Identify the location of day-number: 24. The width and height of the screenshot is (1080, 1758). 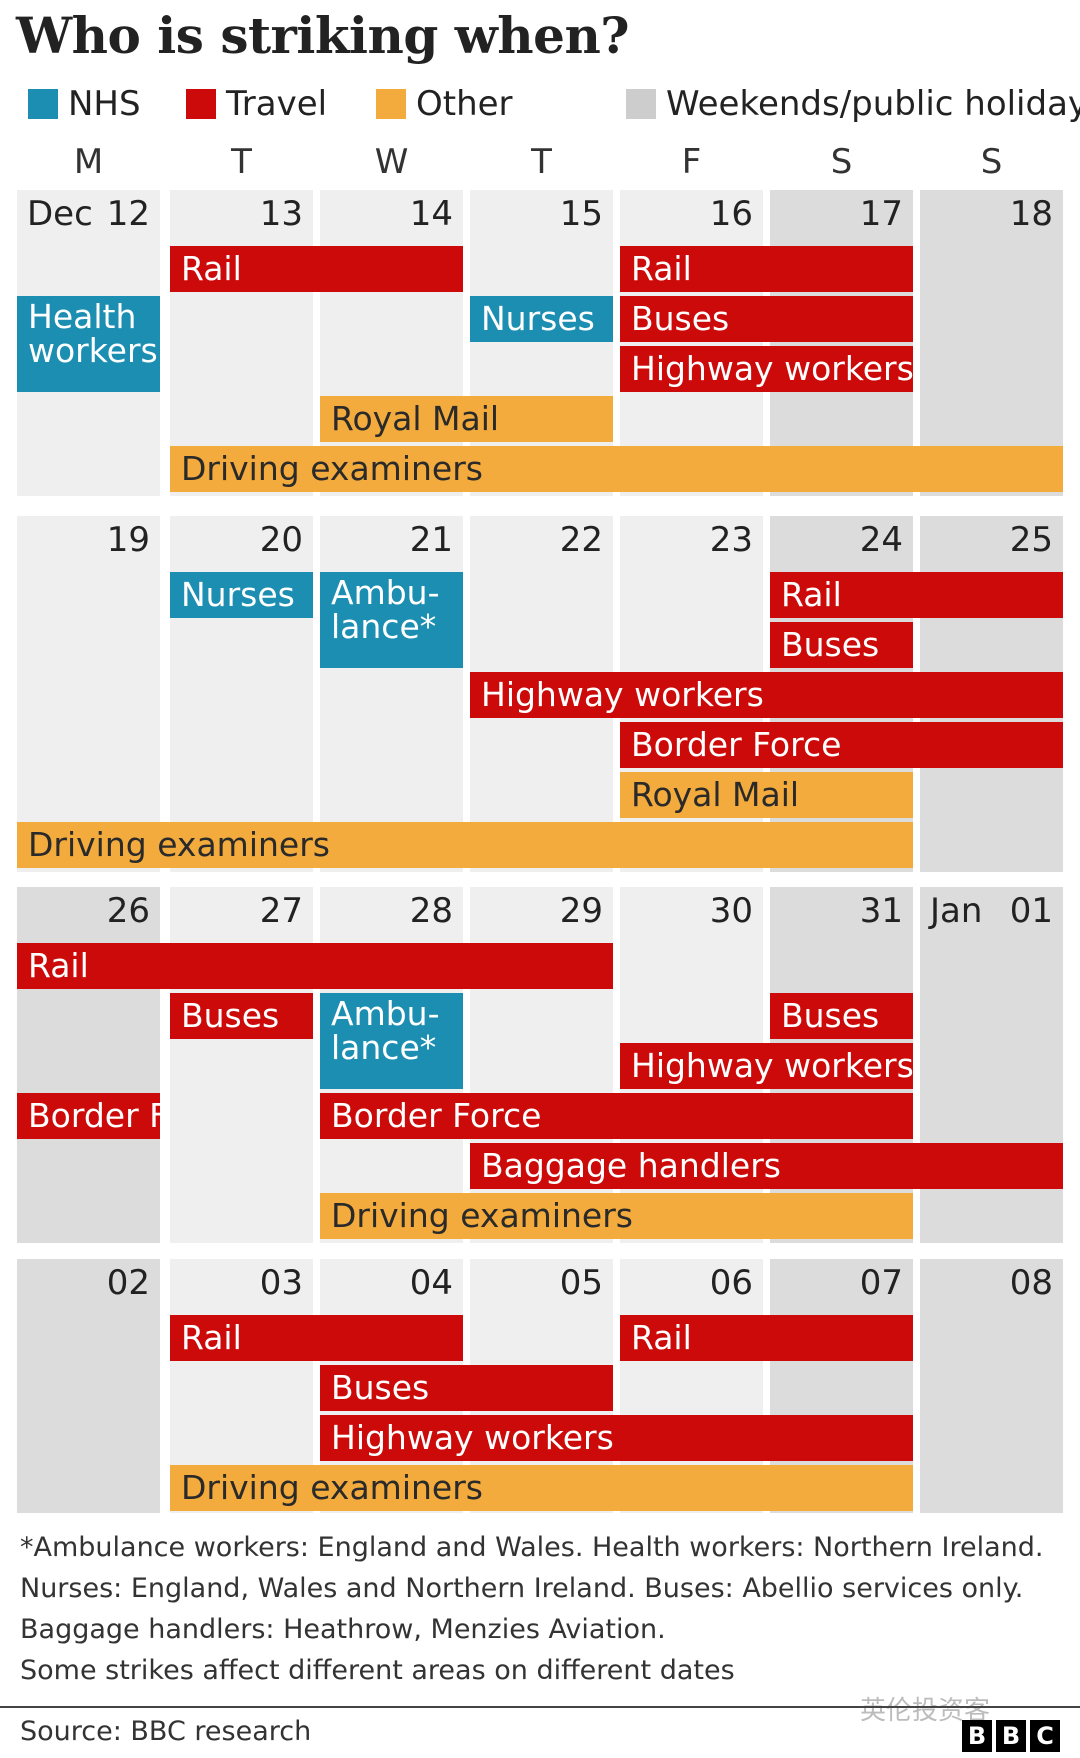
(881, 540).